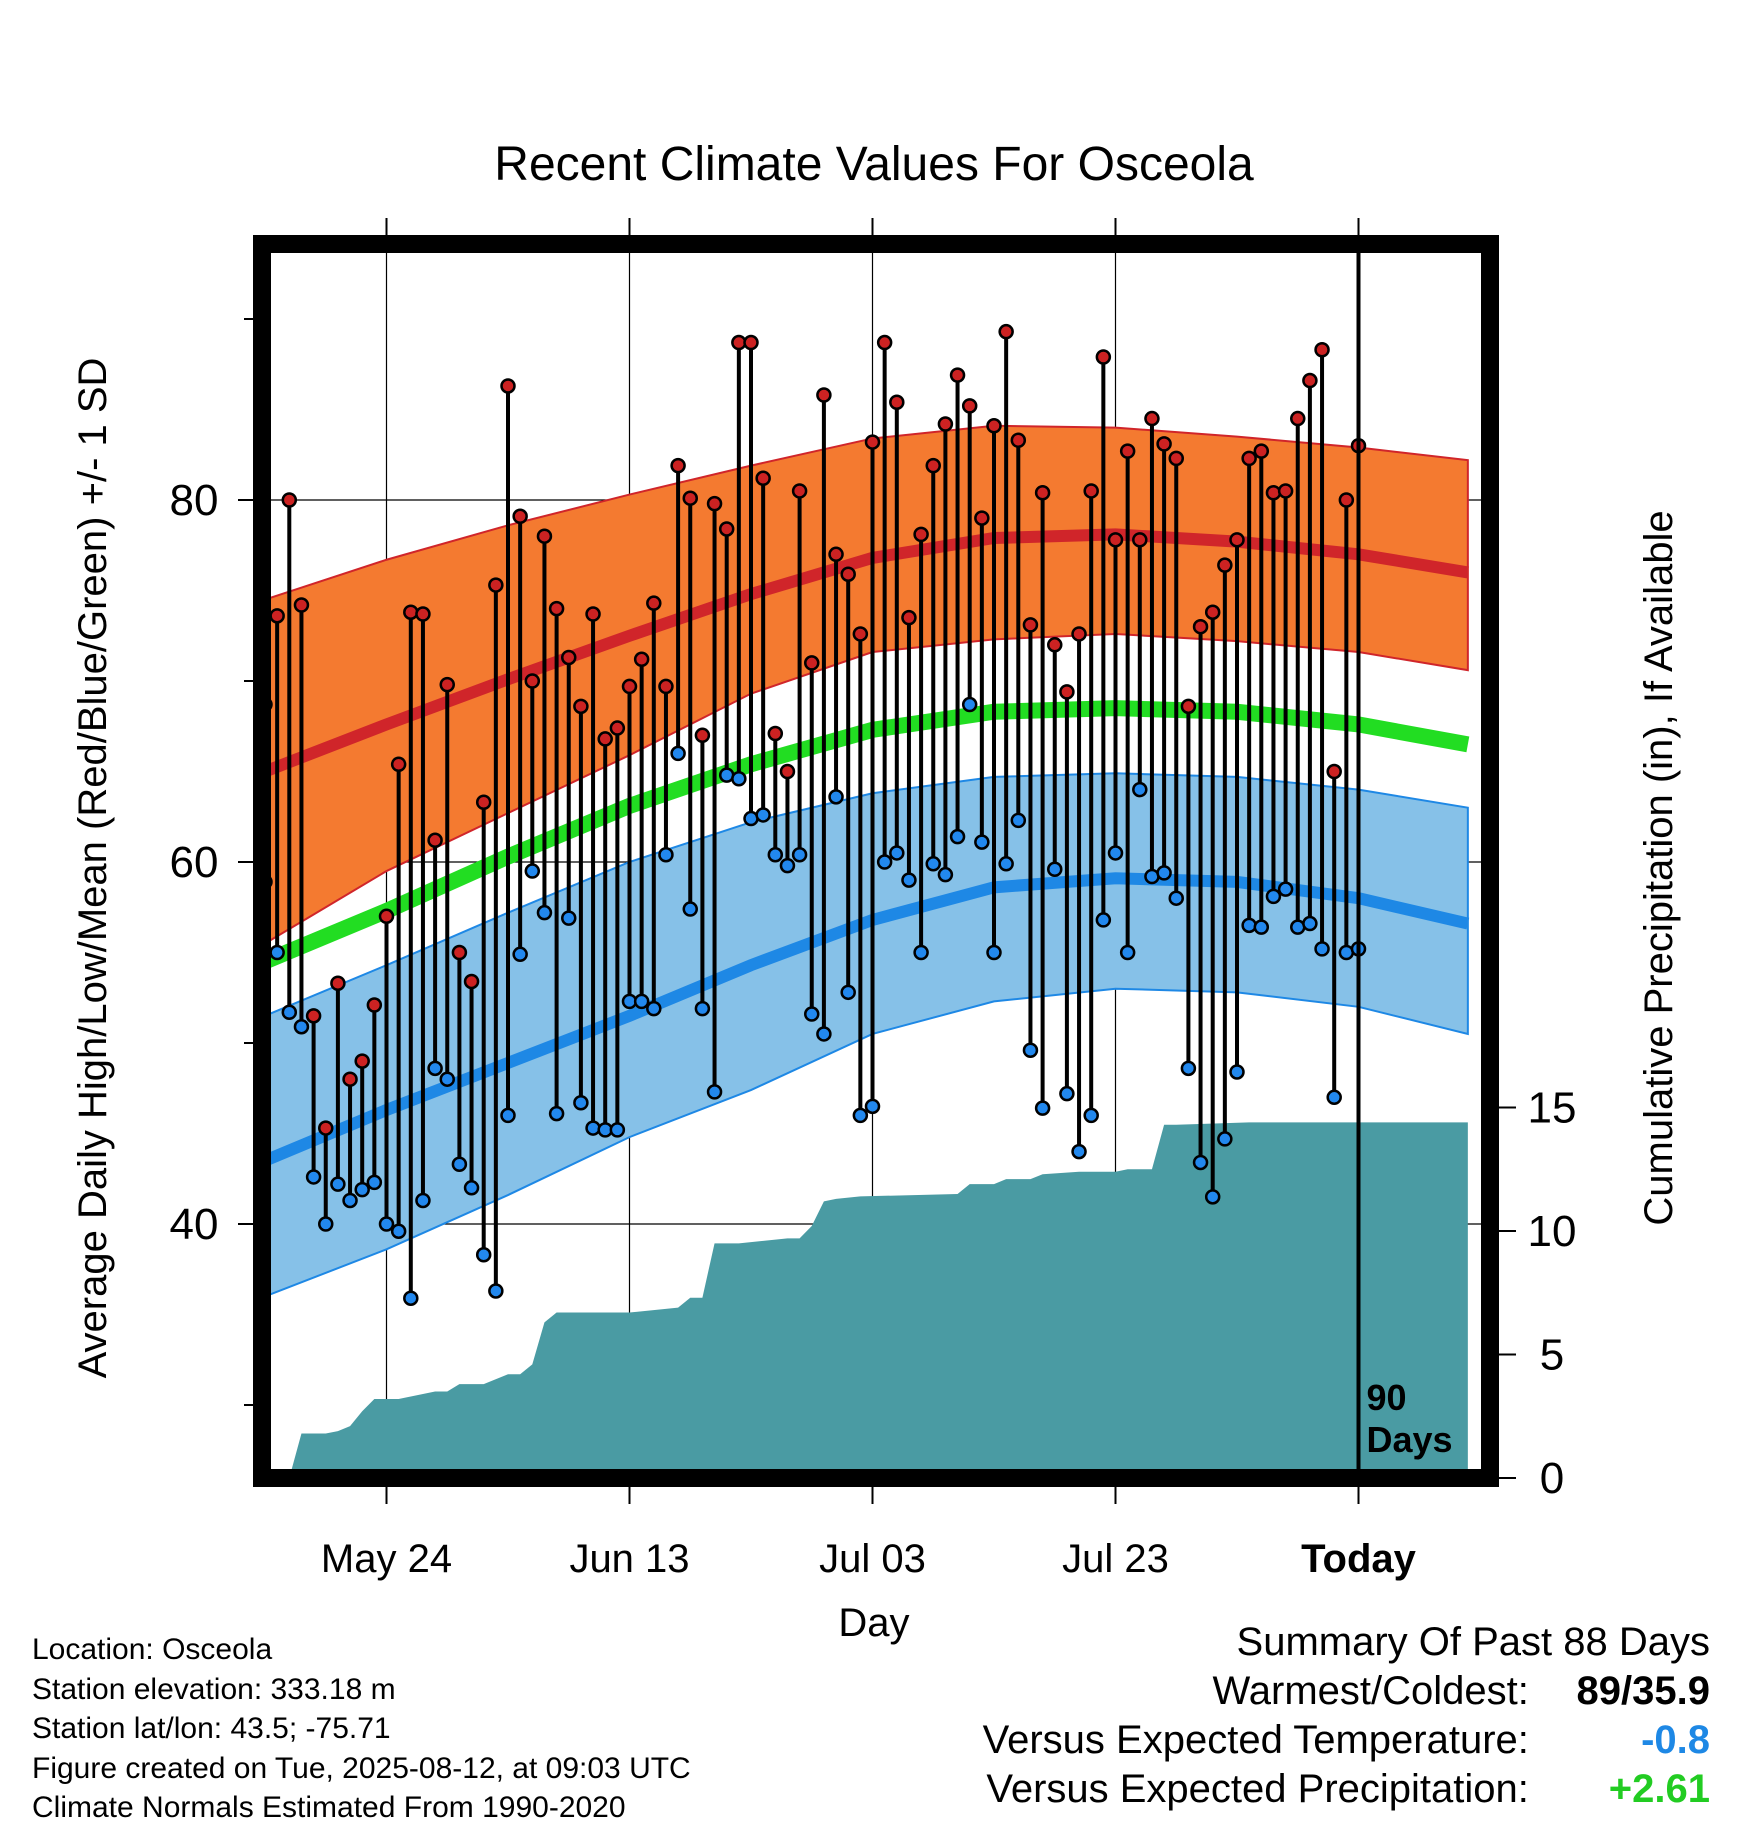 This screenshot has height=1828, width=1748. I want to click on x-tick-label: Jul 23, so click(1115, 1559).